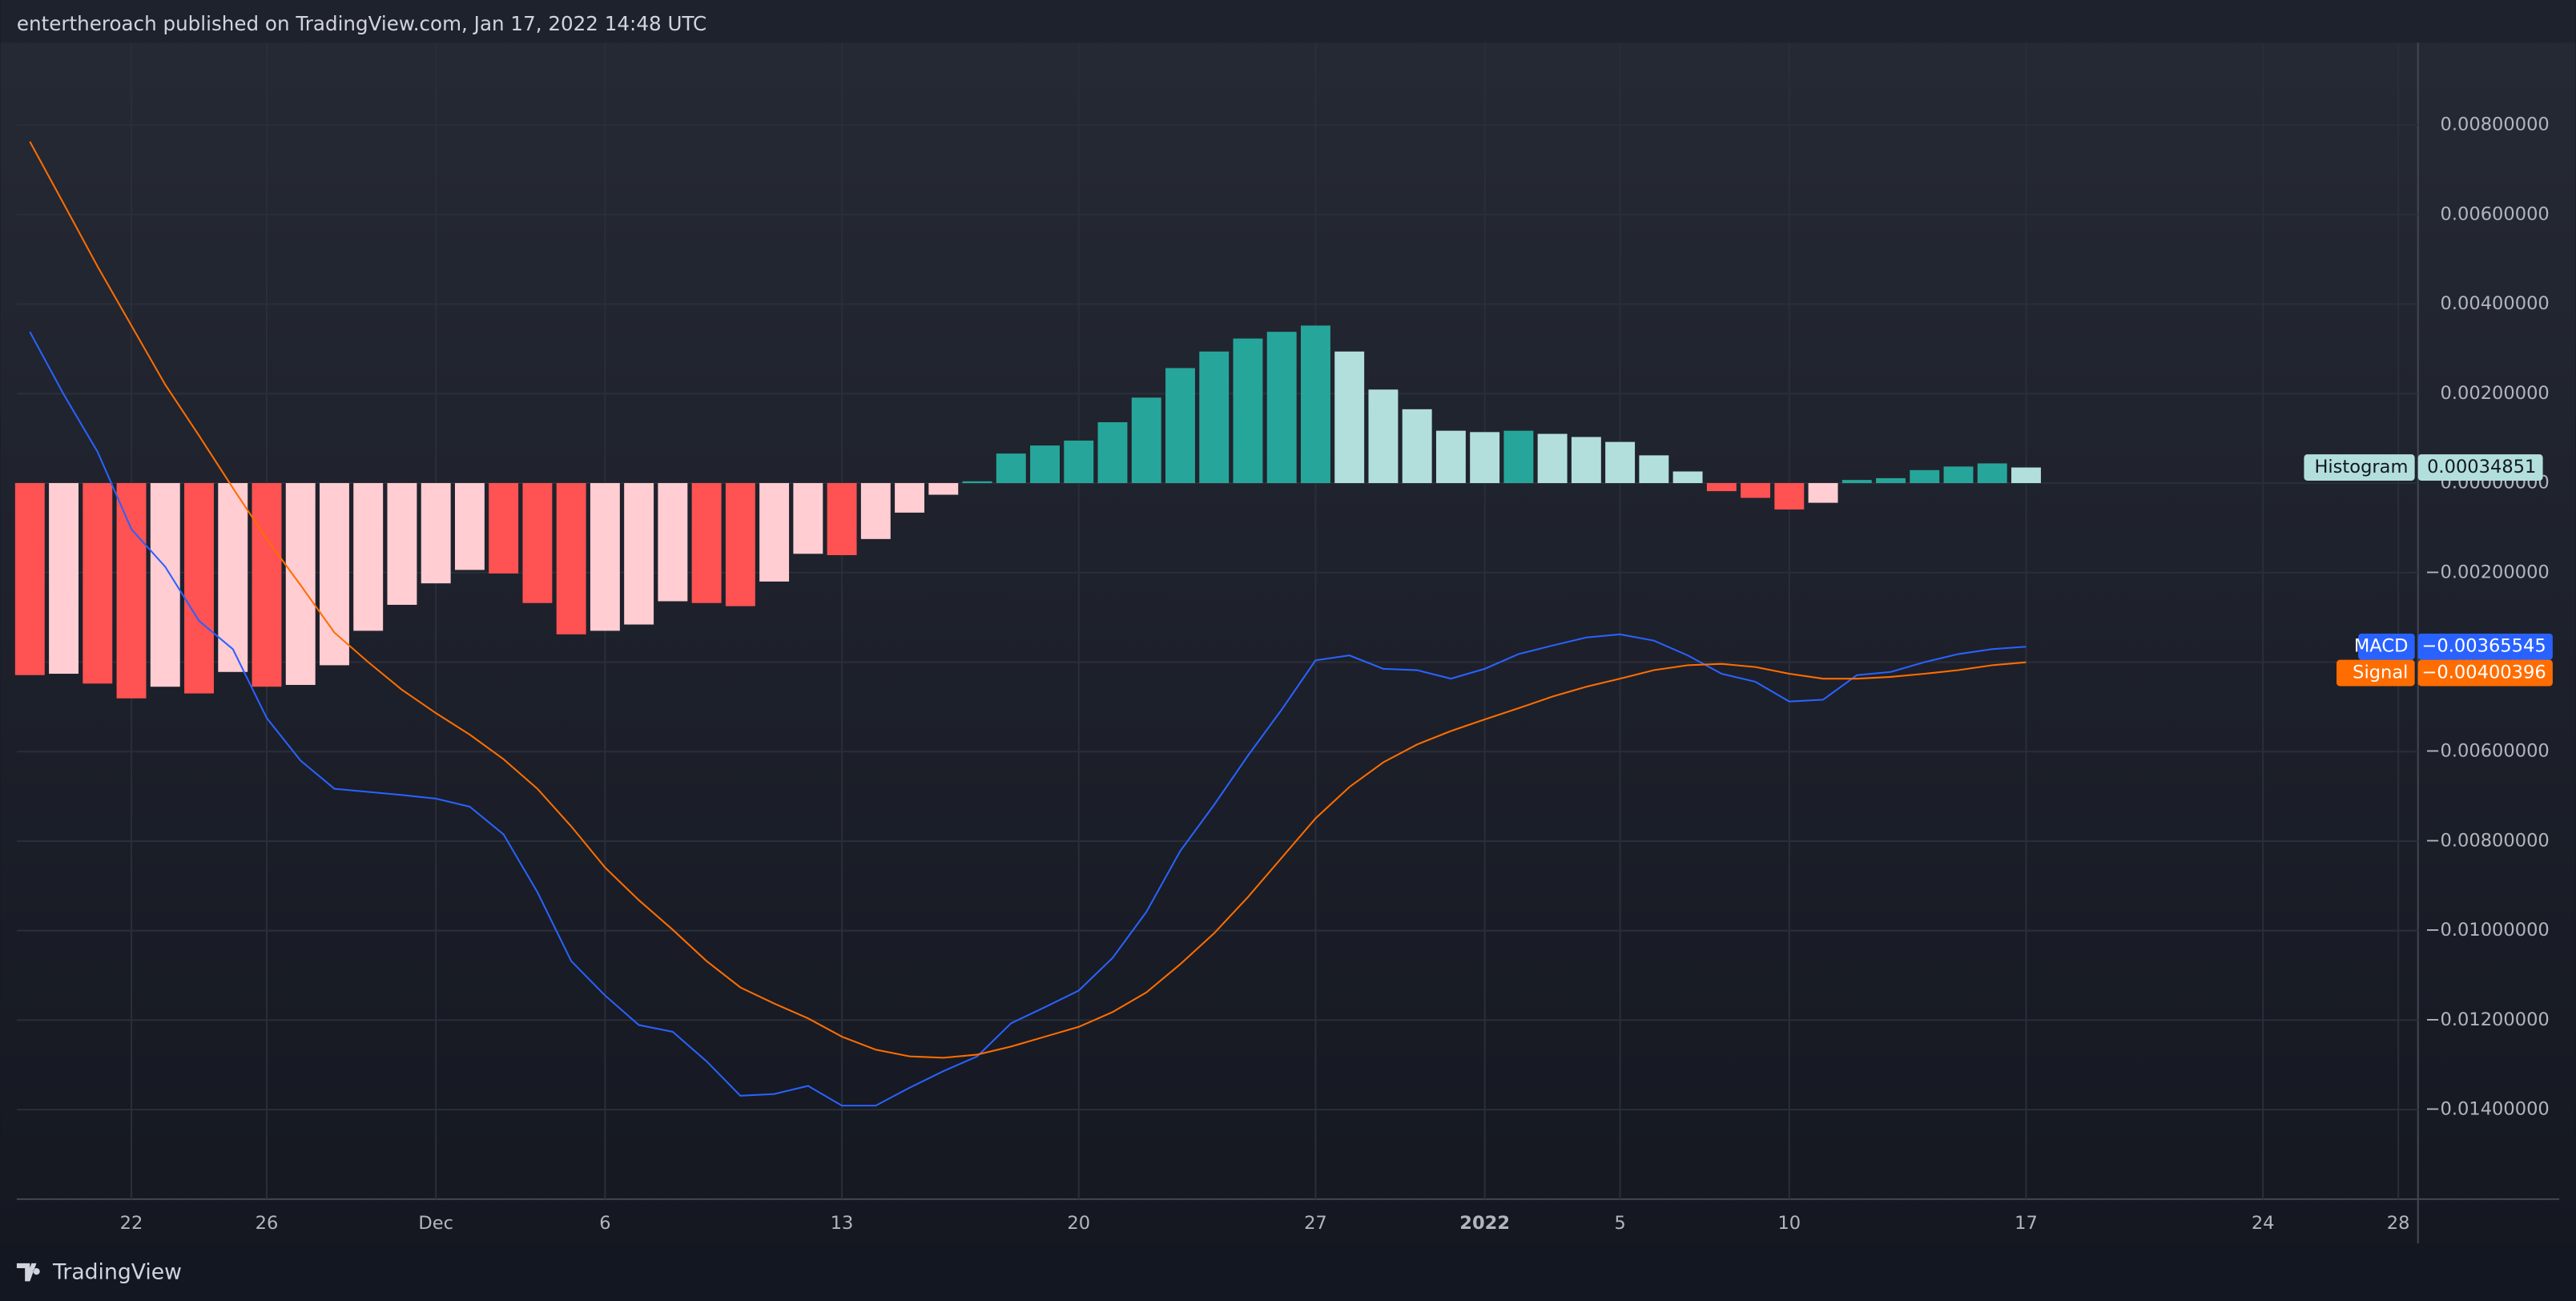 This screenshot has width=2576, height=1301. I want to click on y-tick-label: −0.00600000, so click(2487, 751).